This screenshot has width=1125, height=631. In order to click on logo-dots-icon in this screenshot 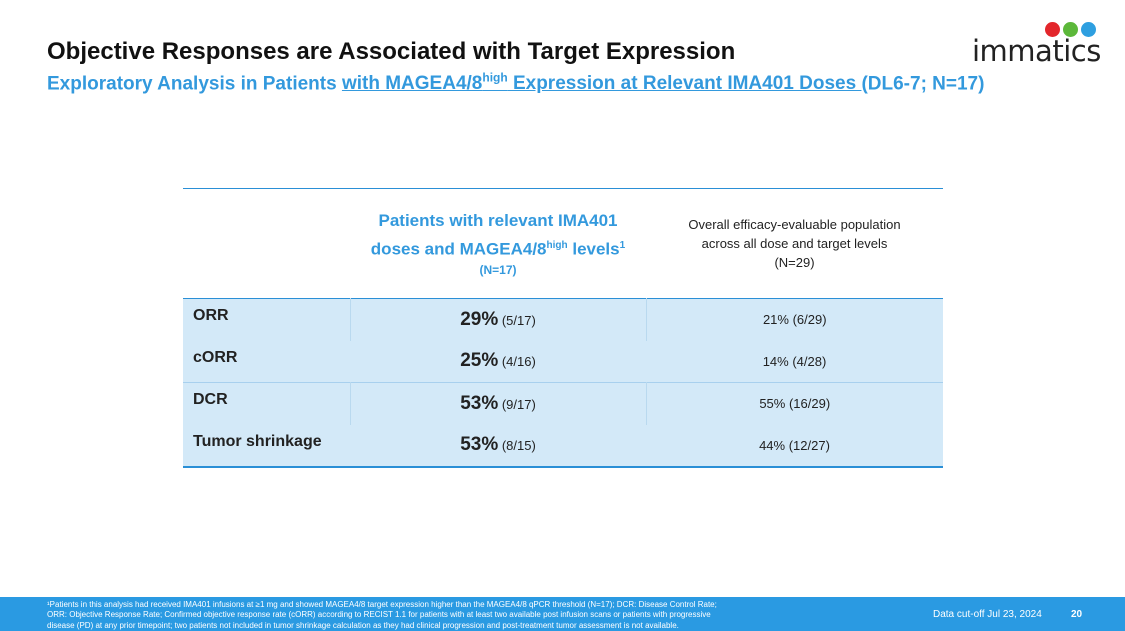, I will do `click(1070, 29)`.